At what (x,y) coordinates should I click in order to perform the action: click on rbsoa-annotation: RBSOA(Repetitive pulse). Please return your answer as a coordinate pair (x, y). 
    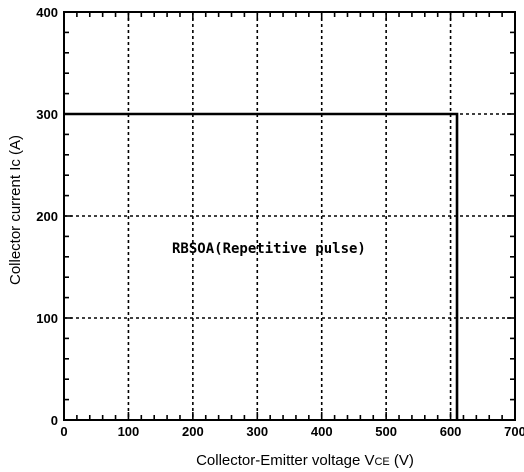
    Looking at the image, I should click on (269, 249).